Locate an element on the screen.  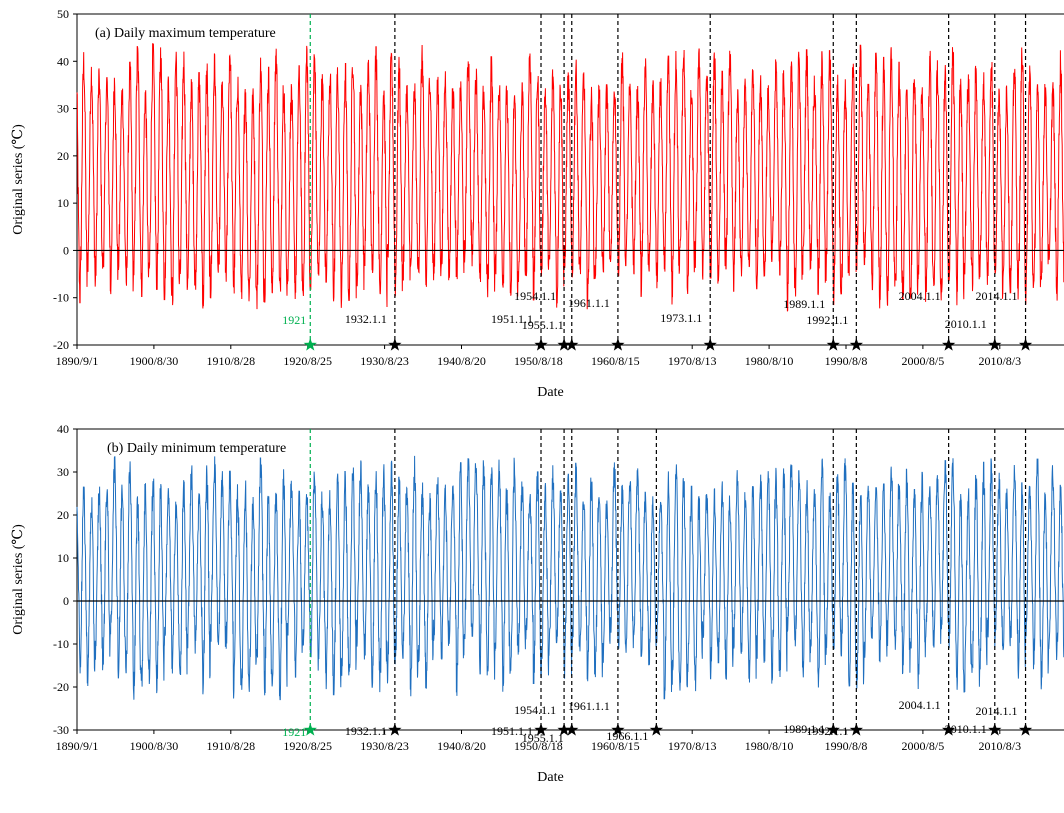
breakpoint-label: 1973.1.1 is located at coordinates (681, 318).